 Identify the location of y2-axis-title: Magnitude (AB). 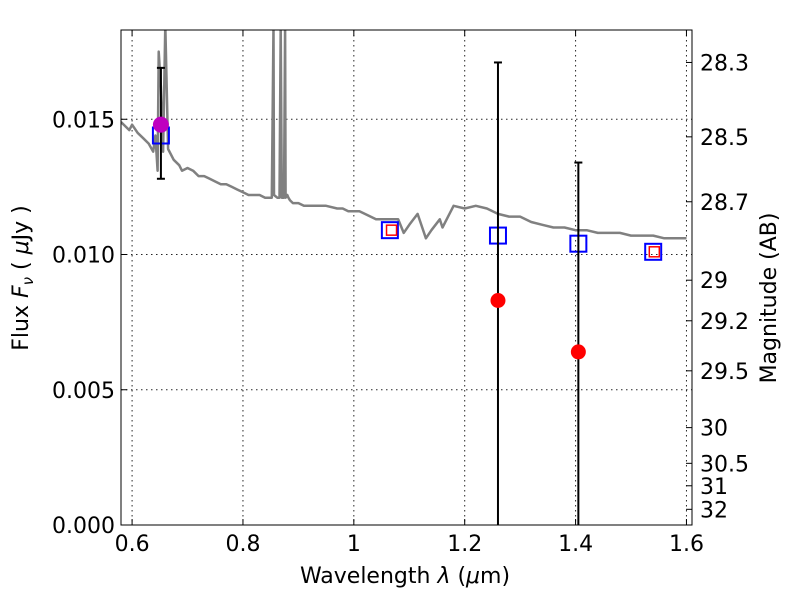
(769, 298).